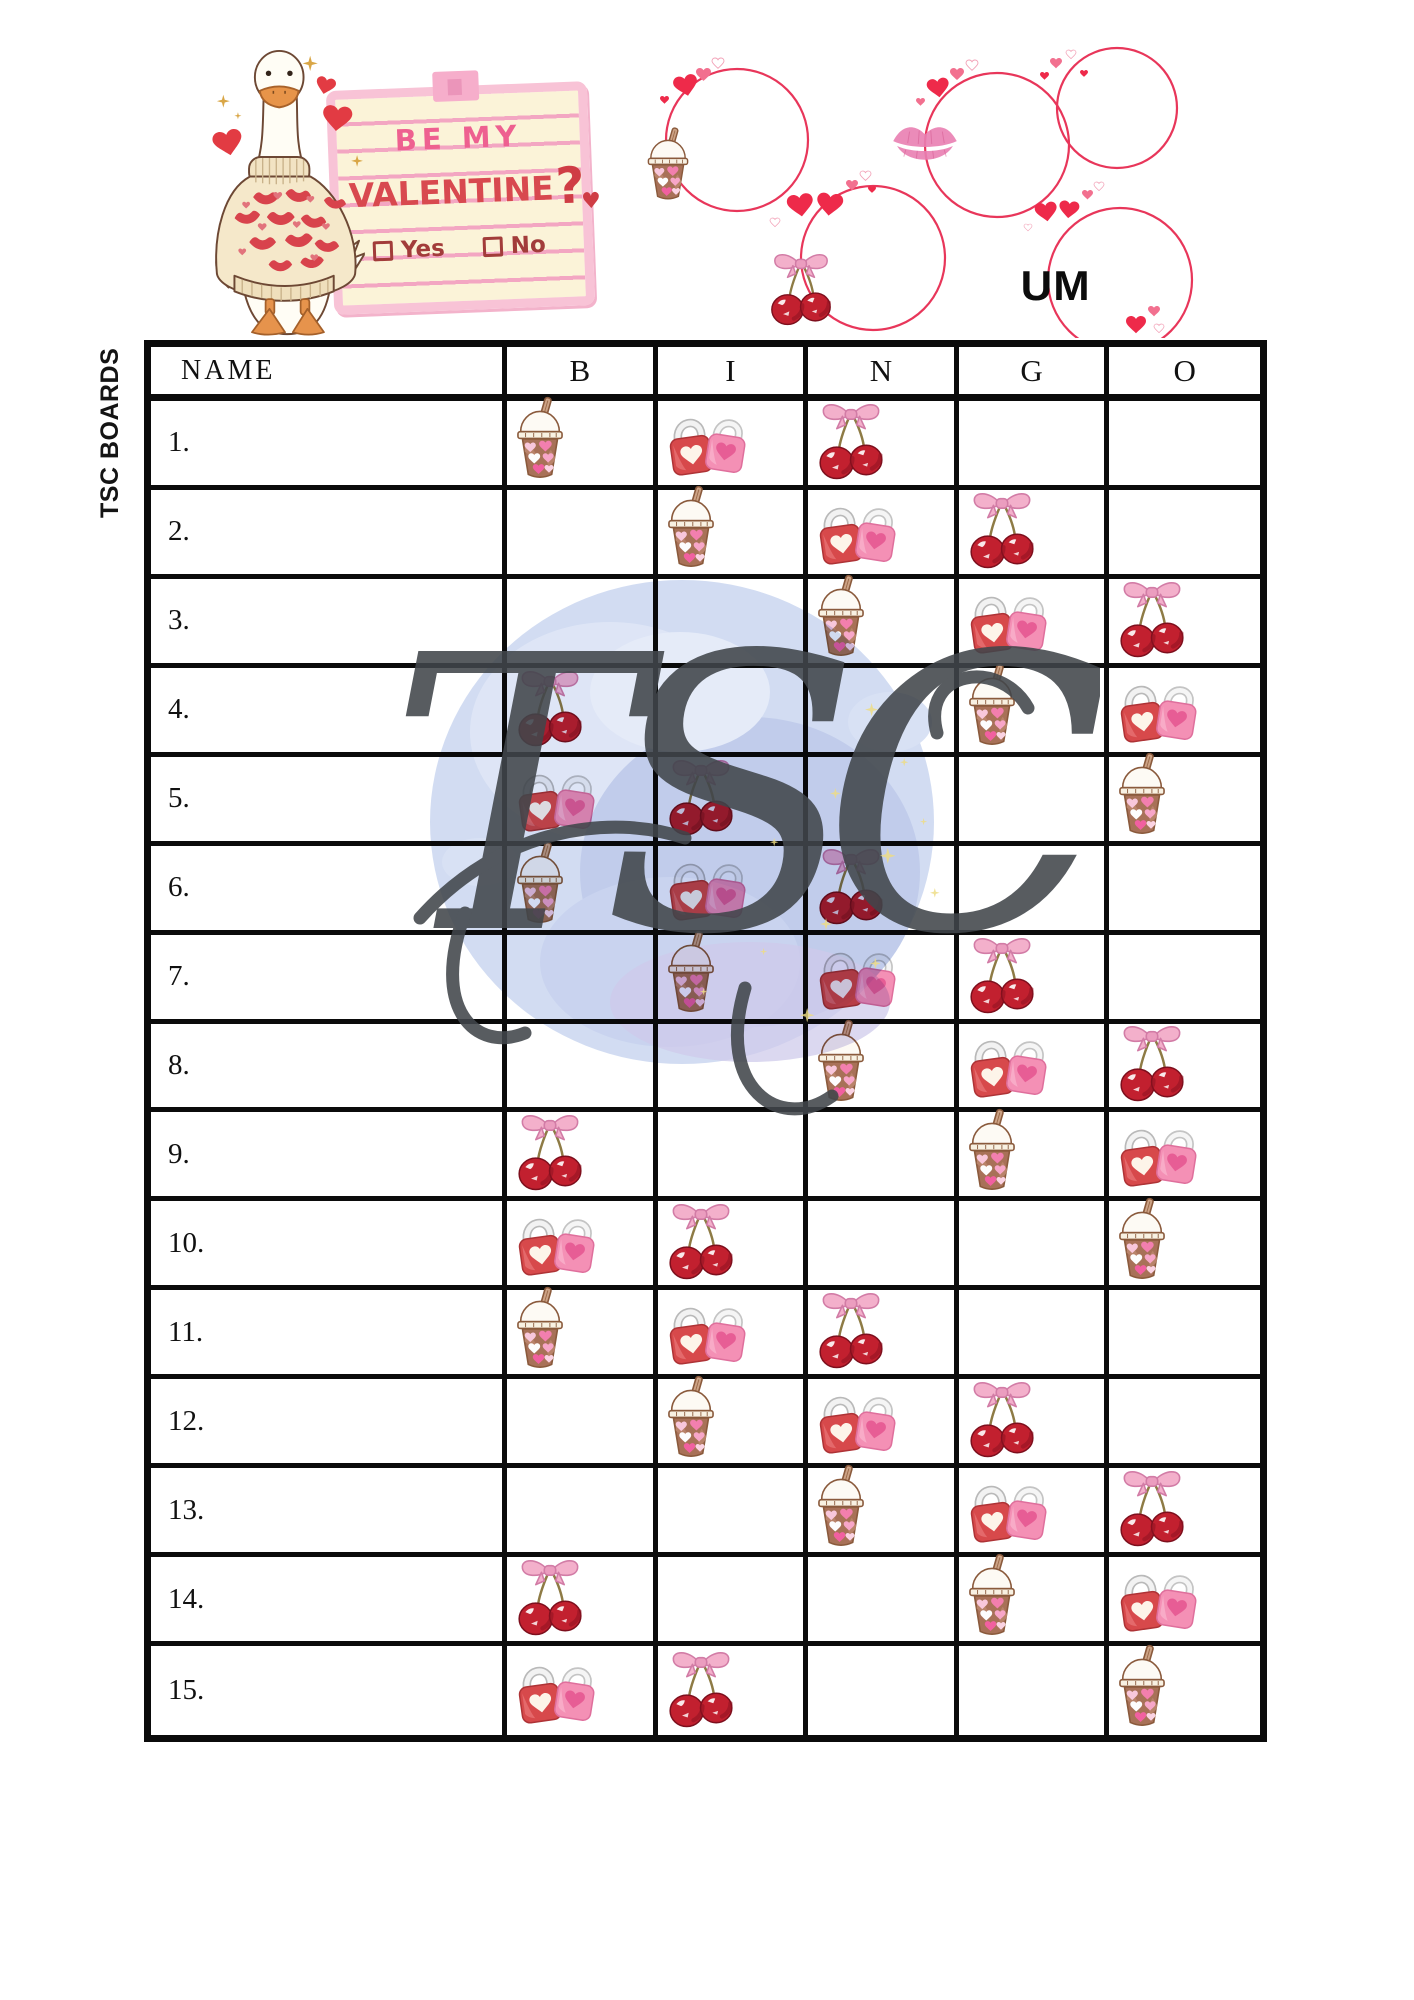  What do you see at coordinates (329, 445) in the screenshot?
I see `name-cell-row-1: 1.` at bounding box center [329, 445].